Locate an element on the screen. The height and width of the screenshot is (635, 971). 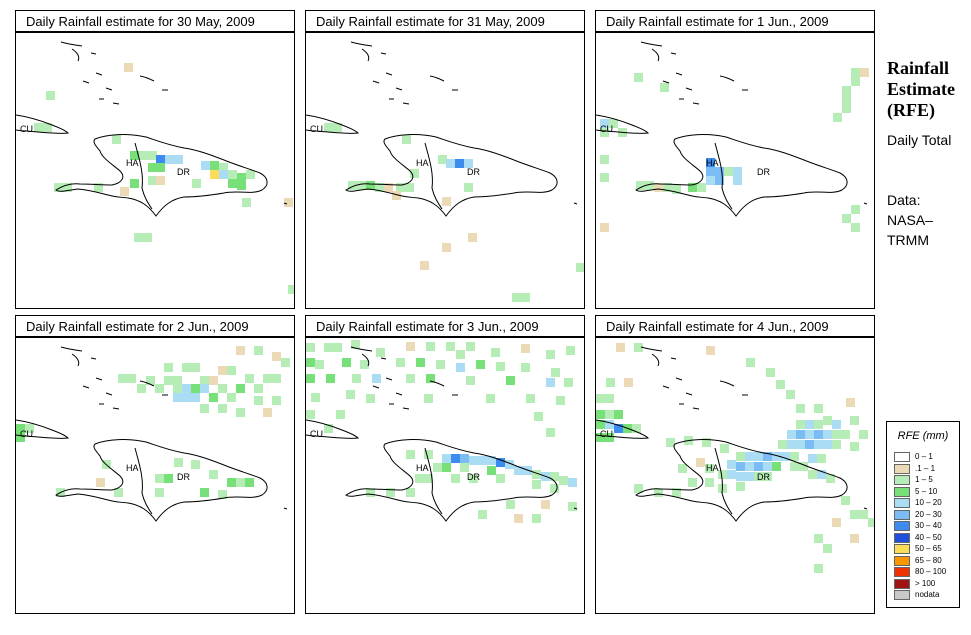
legend-label: 65 – 80 is located at coordinates (928, 560).